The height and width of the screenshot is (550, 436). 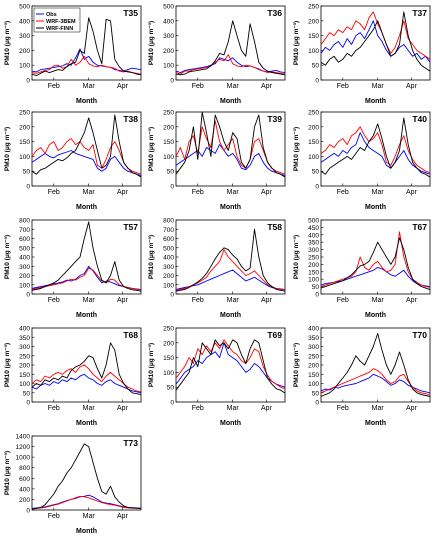 I want to click on y-tick-label: 800, so click(x=168, y=221).